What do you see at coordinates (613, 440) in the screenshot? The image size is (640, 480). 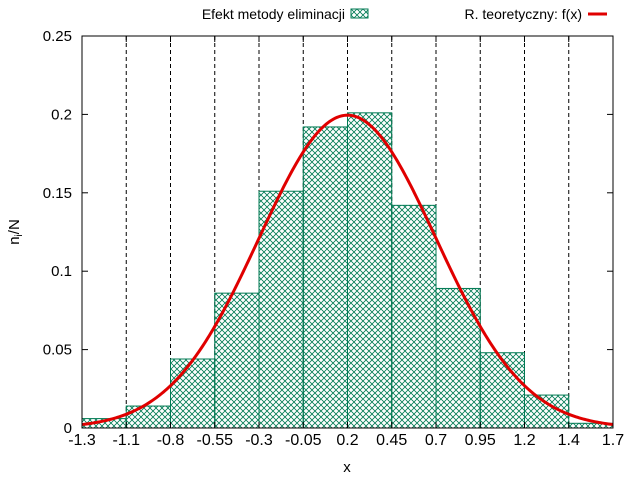 I see `x-tick-label: 1.7` at bounding box center [613, 440].